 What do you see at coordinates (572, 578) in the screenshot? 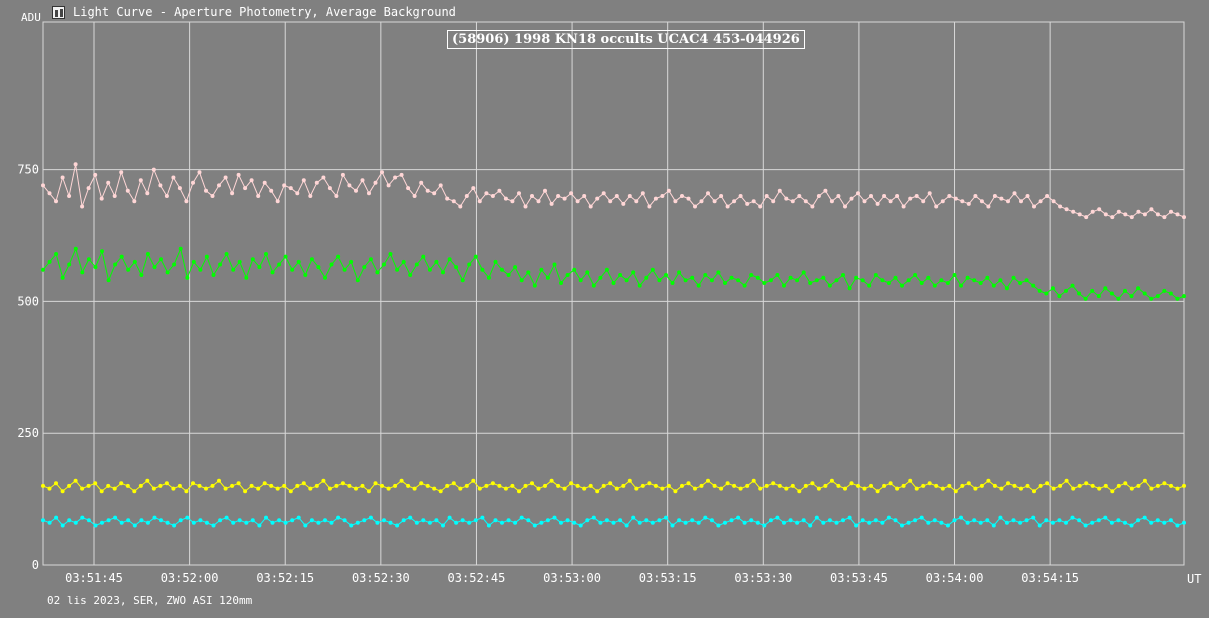
I see `x-tick-label: 03:53:00` at bounding box center [572, 578].